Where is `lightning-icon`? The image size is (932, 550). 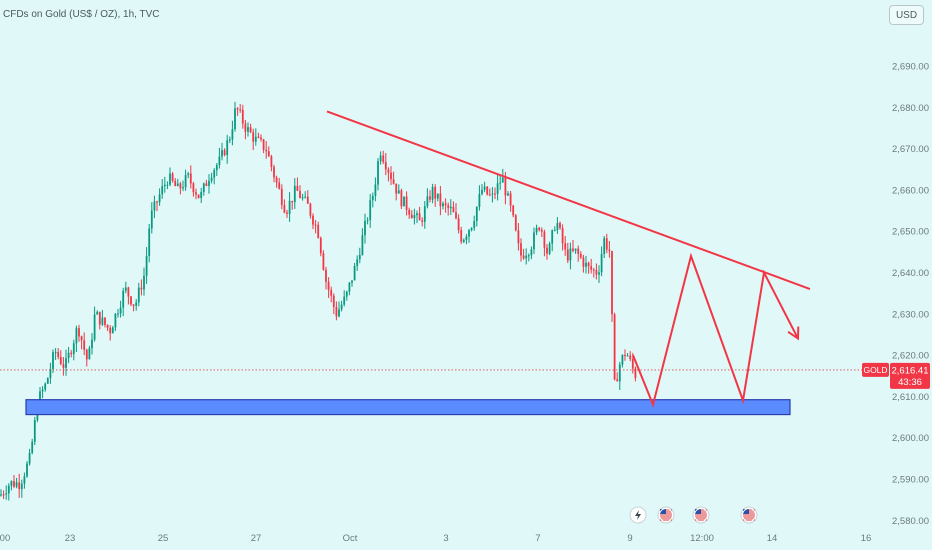 lightning-icon is located at coordinates (638, 515).